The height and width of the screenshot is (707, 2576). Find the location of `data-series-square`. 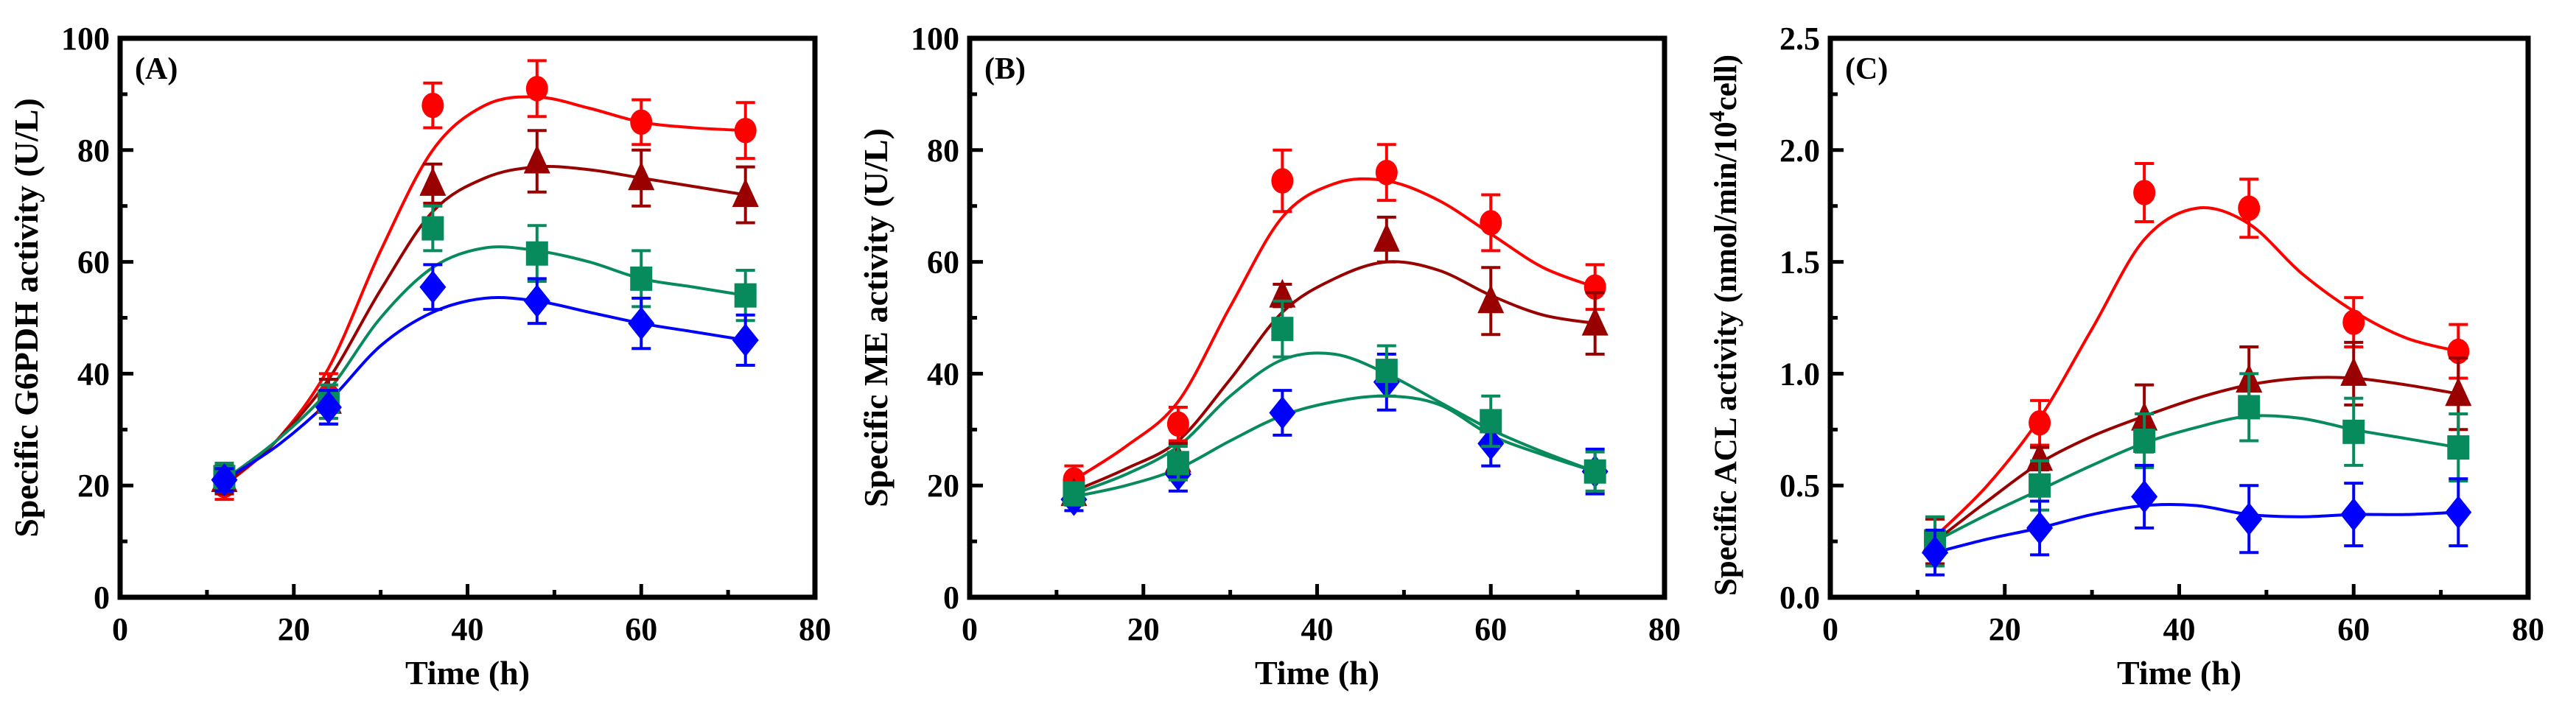

data-series-square is located at coordinates (2197, 470).